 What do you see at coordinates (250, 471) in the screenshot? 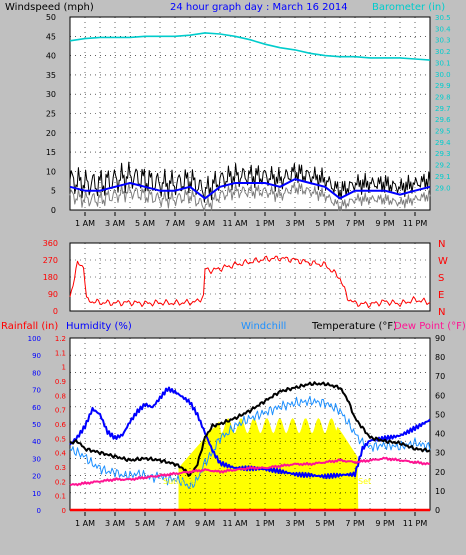
I see `dewpoint-line` at bounding box center [250, 471].